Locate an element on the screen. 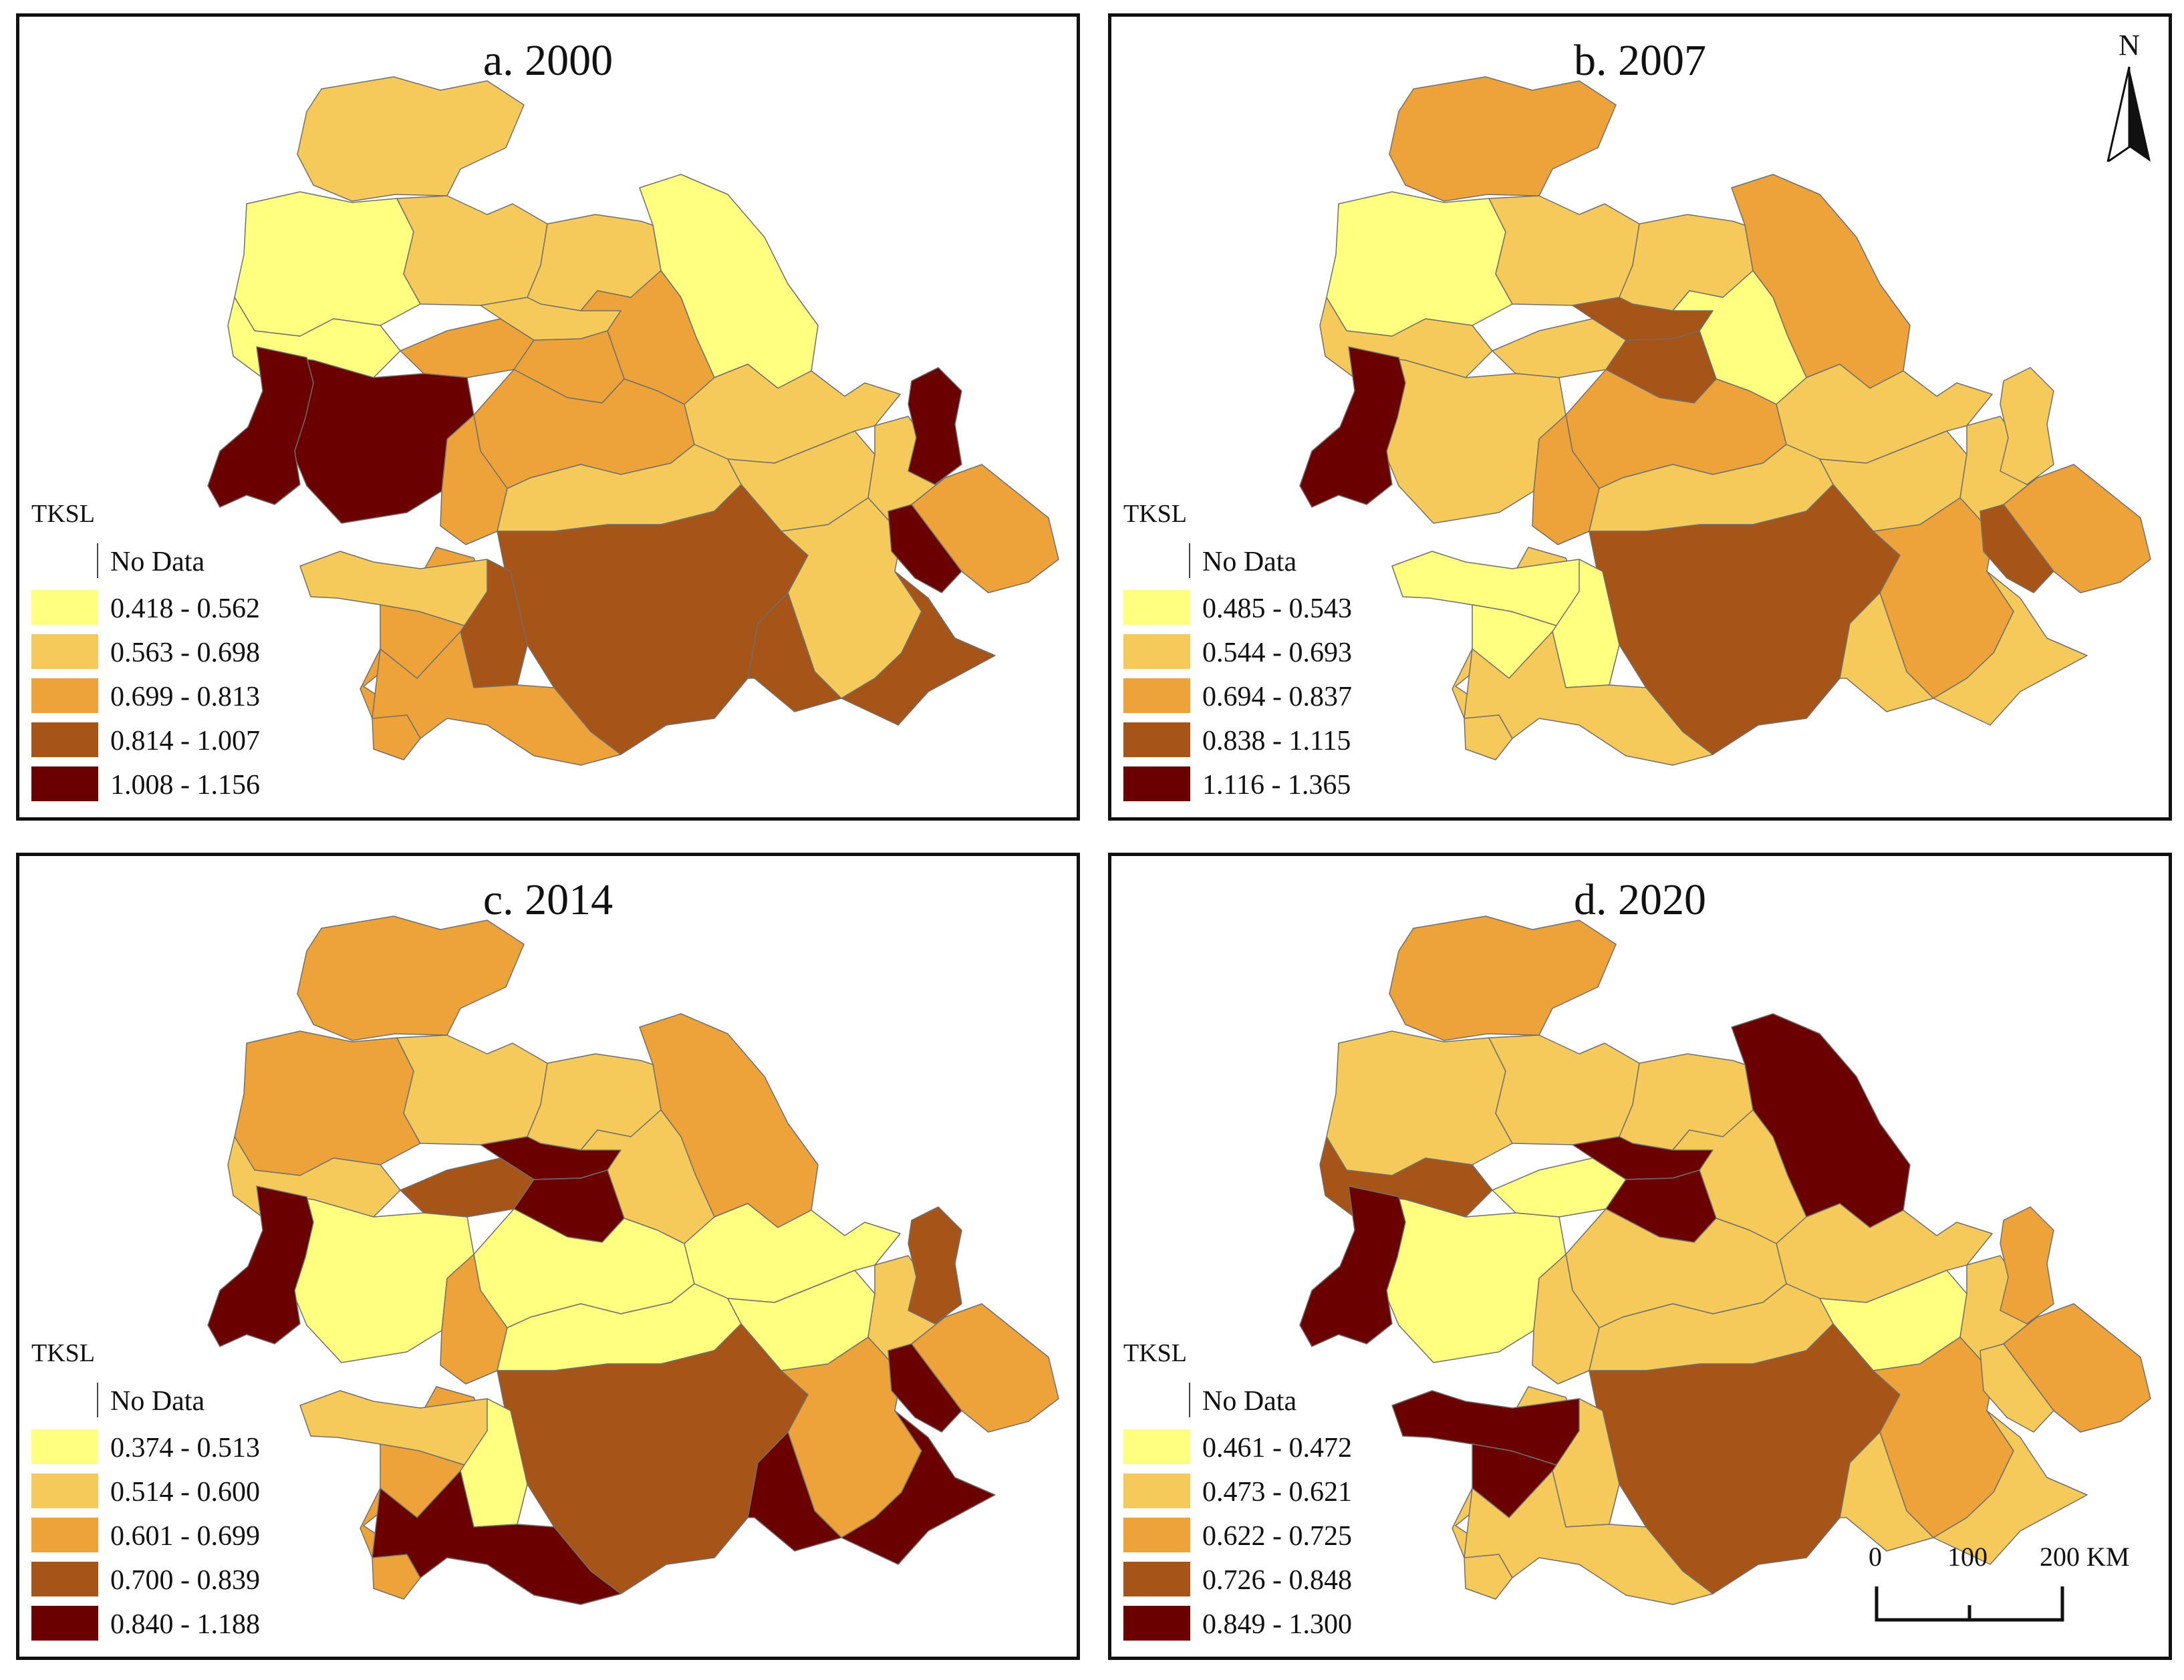 Image resolution: width=2184 pixels, height=1680 pixels. legend-label-class-2: 0.544 - 0.693 is located at coordinates (1277, 653).